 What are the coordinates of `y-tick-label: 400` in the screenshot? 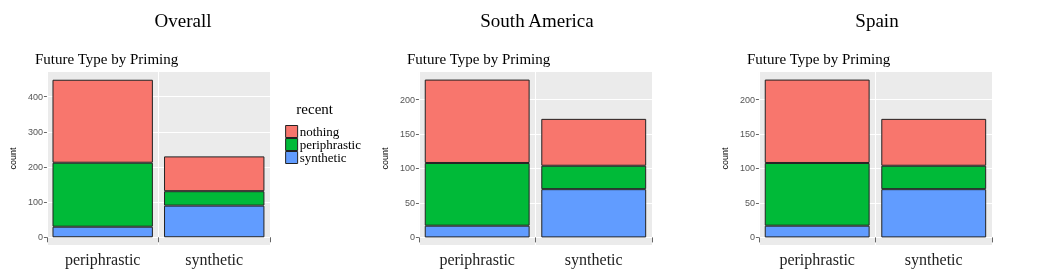 It's located at (35, 96).